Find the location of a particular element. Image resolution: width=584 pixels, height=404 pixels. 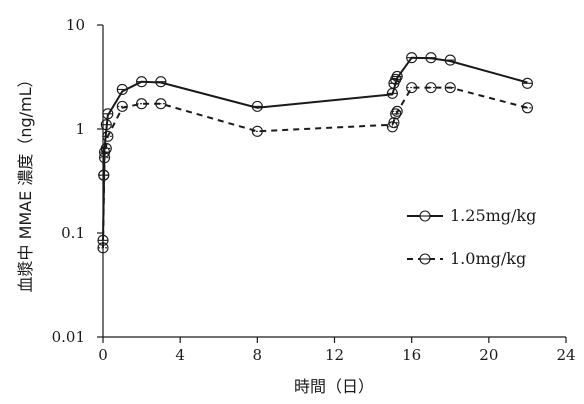

x-tick-label: 16 is located at coordinates (411, 355).